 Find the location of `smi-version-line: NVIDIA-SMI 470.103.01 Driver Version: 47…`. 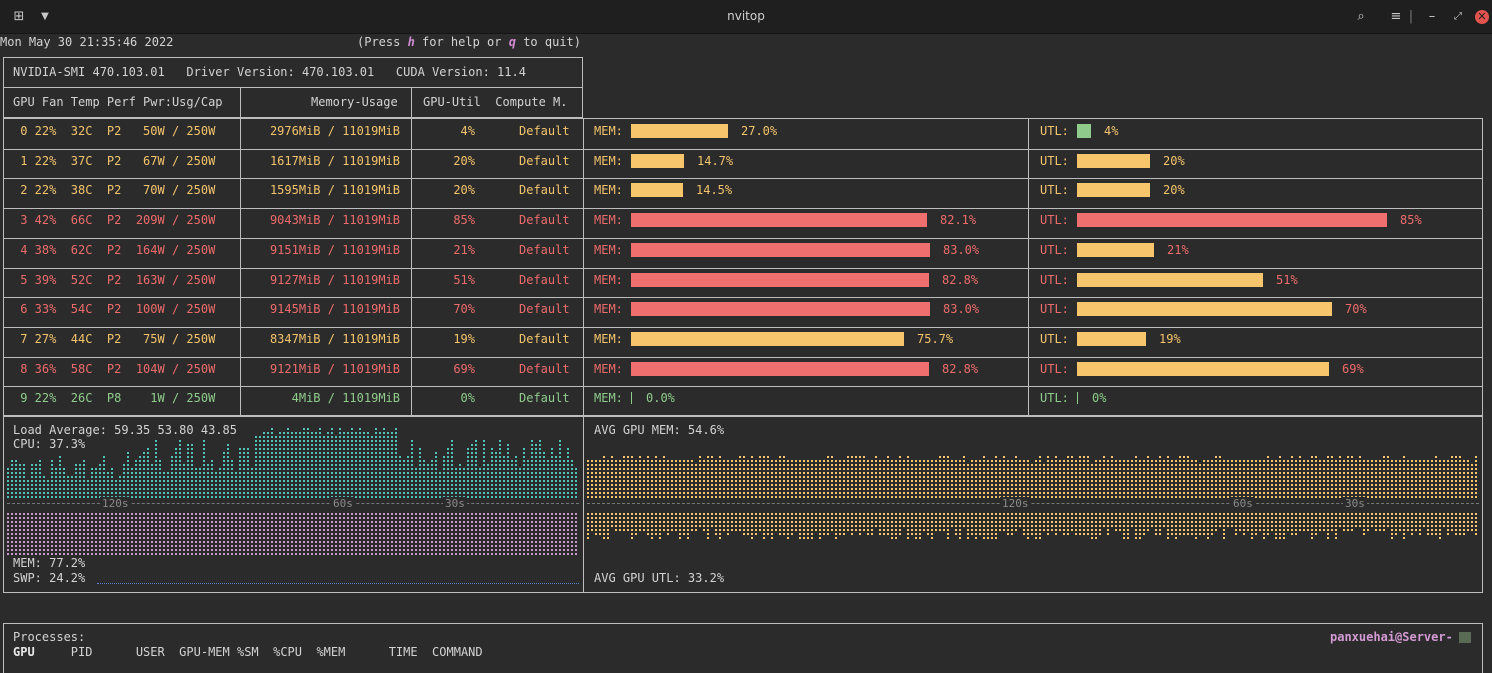

smi-version-line: NVIDIA-SMI 470.103.01 Driver Version: 47… is located at coordinates (269, 72).